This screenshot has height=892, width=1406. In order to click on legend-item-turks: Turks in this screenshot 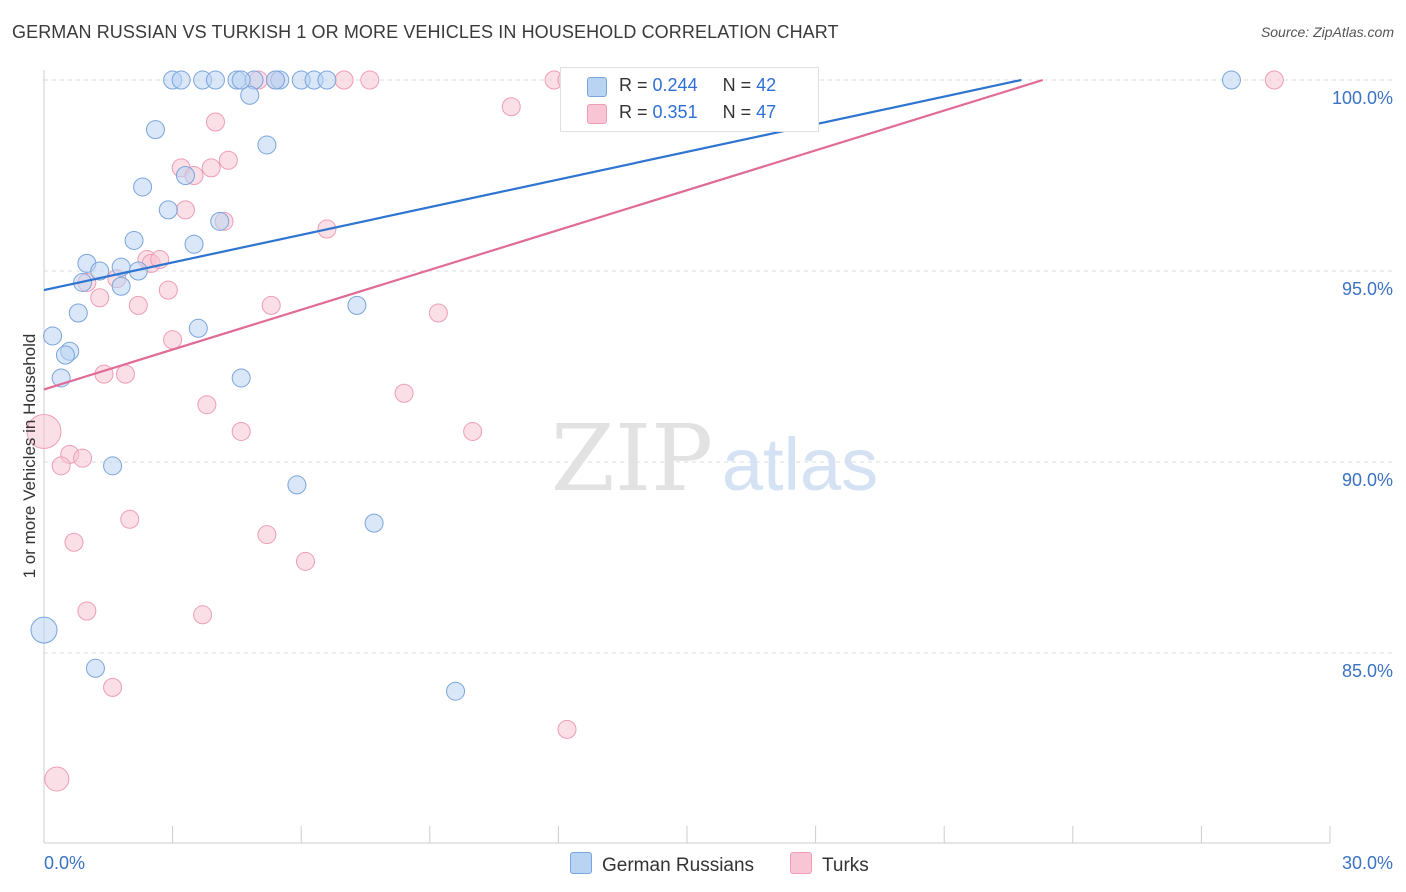, I will do `click(829, 864)`.